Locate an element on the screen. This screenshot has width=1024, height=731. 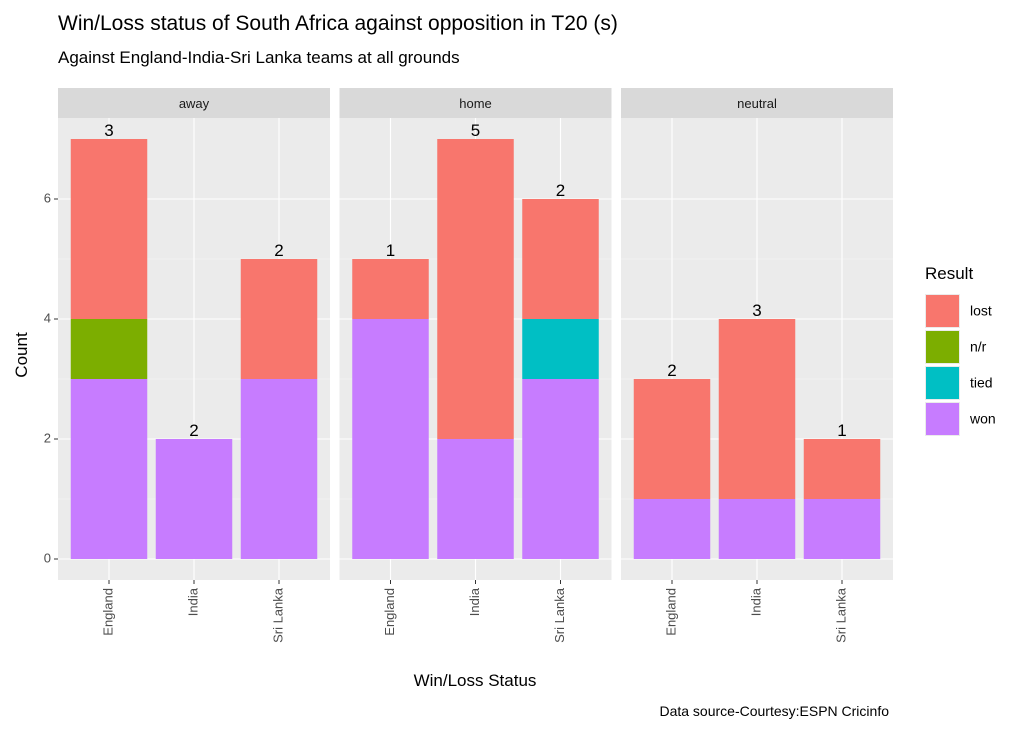
y-tick-label: 4 is located at coordinates (47, 317).